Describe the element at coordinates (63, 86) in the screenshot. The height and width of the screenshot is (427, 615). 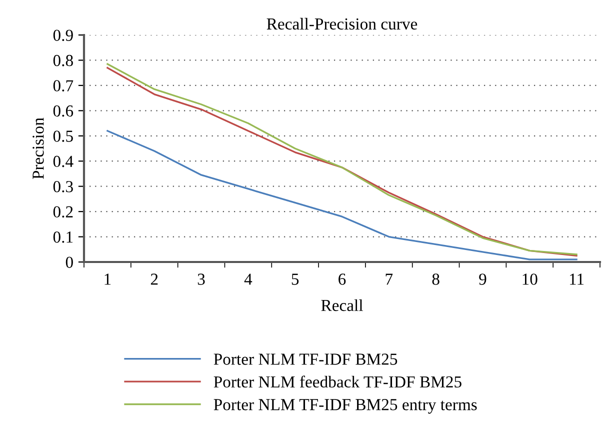
I see `y-tick-label: 0.7` at that location.